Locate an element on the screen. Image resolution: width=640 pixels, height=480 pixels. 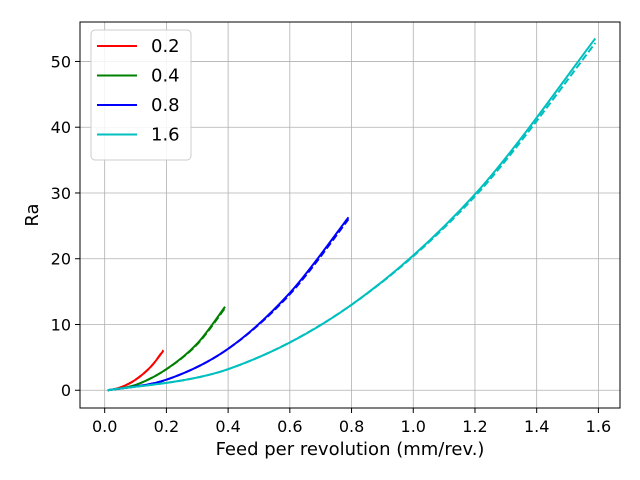
x-axis-label: Feed per revolution (mm/rev.) is located at coordinates (350, 449).